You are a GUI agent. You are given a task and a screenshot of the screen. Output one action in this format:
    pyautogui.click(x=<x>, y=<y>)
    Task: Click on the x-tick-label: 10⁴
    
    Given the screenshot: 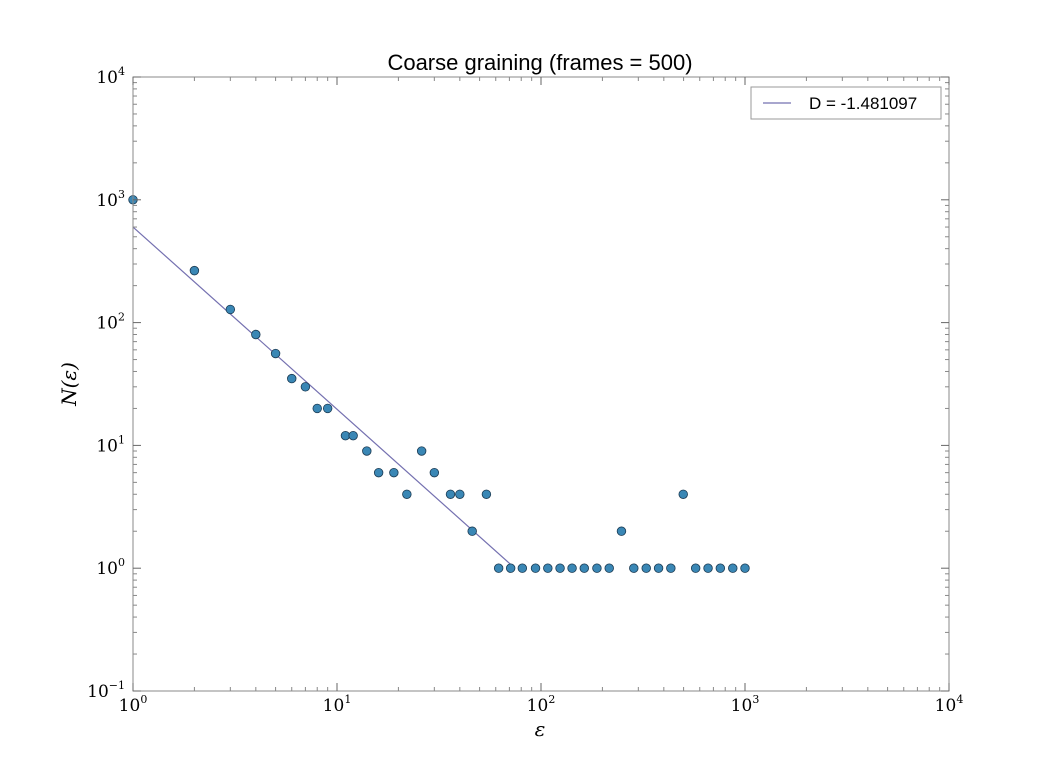 What is the action you would take?
    pyautogui.click(x=949, y=704)
    